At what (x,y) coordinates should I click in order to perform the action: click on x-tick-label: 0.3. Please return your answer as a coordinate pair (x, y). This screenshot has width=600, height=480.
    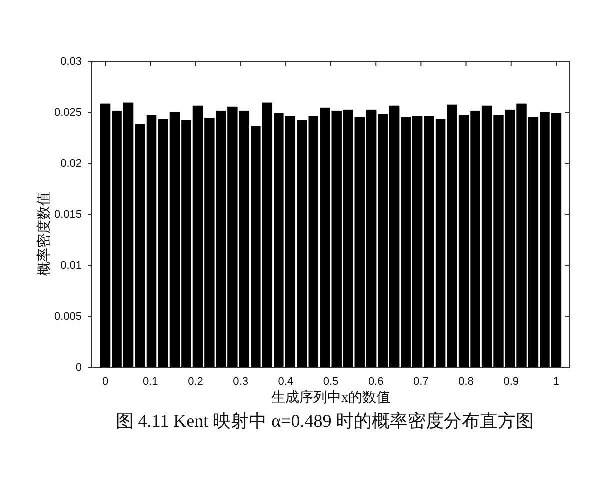
    Looking at the image, I should click on (240, 382).